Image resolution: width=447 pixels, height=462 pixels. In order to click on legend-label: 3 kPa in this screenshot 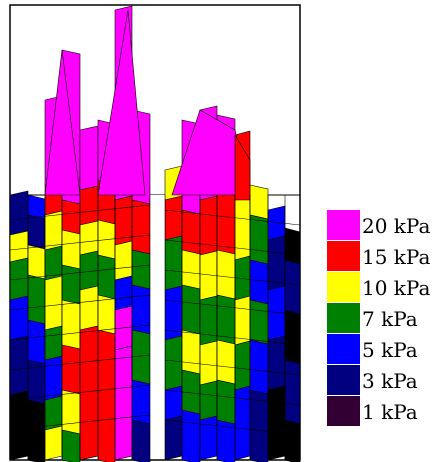, I will do `click(390, 381)`.